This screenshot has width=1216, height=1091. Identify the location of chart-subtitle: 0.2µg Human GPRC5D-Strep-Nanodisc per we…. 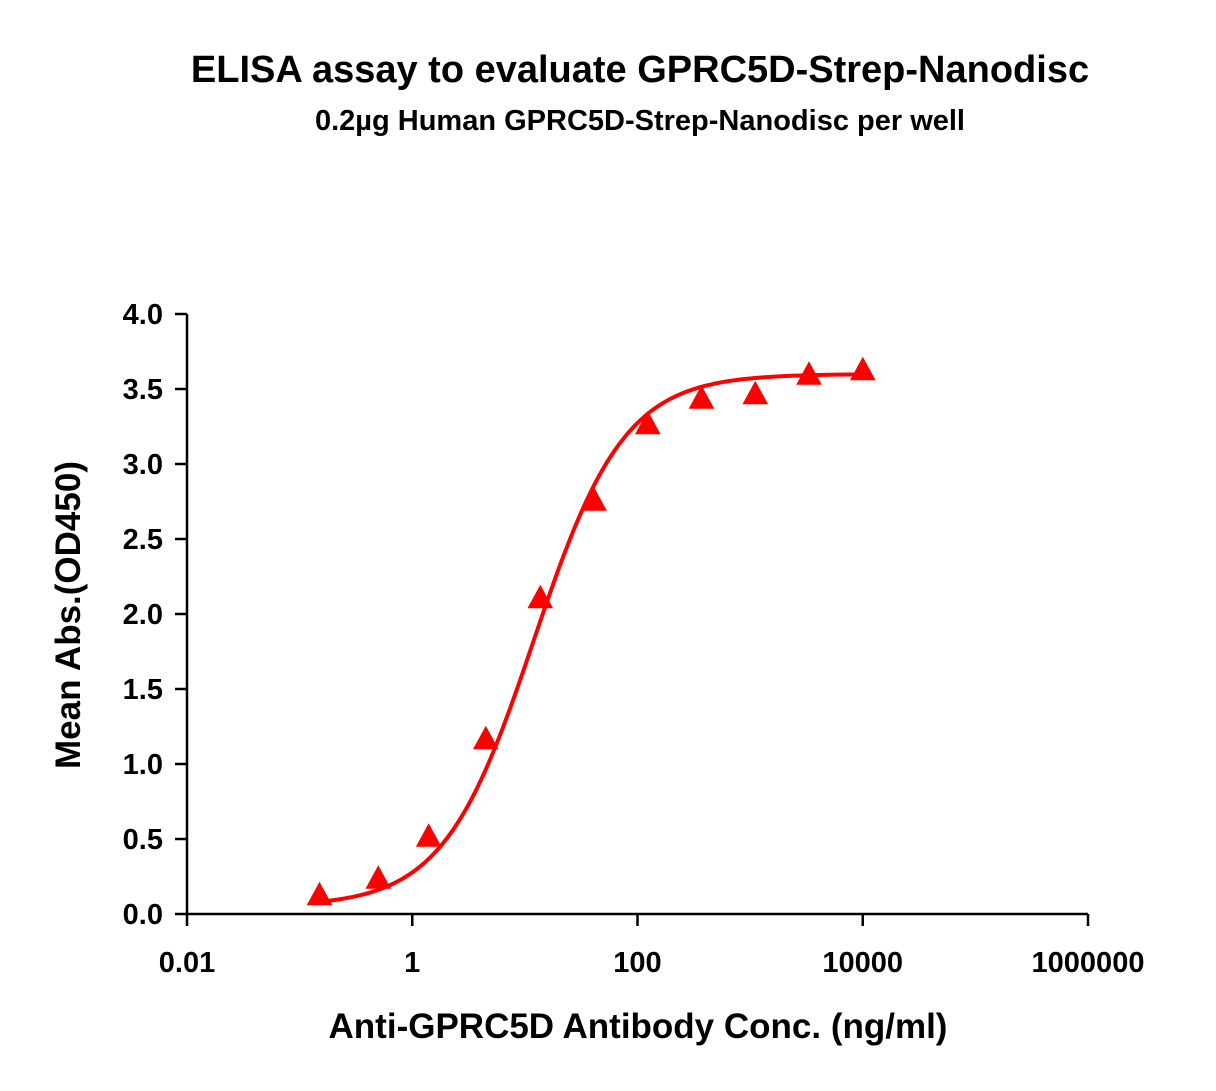
(640, 121).